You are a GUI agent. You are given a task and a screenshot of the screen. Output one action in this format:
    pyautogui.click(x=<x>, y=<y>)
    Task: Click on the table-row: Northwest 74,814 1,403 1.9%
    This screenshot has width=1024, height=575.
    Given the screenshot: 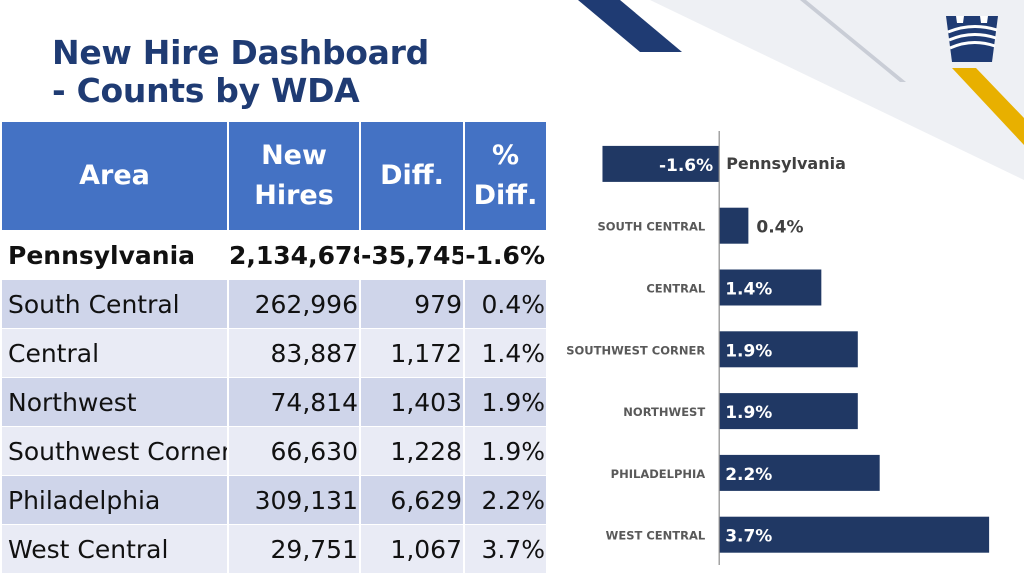 What is the action you would take?
    pyautogui.click(x=274, y=402)
    